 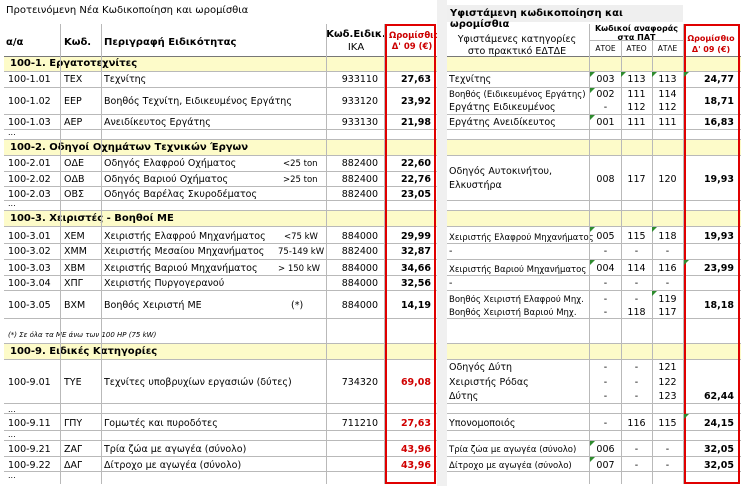 I want to click on footnote: (*) Σε όλα τα ΜΕ άνω των 100 HP (75 kW), so click(x=82, y=335).